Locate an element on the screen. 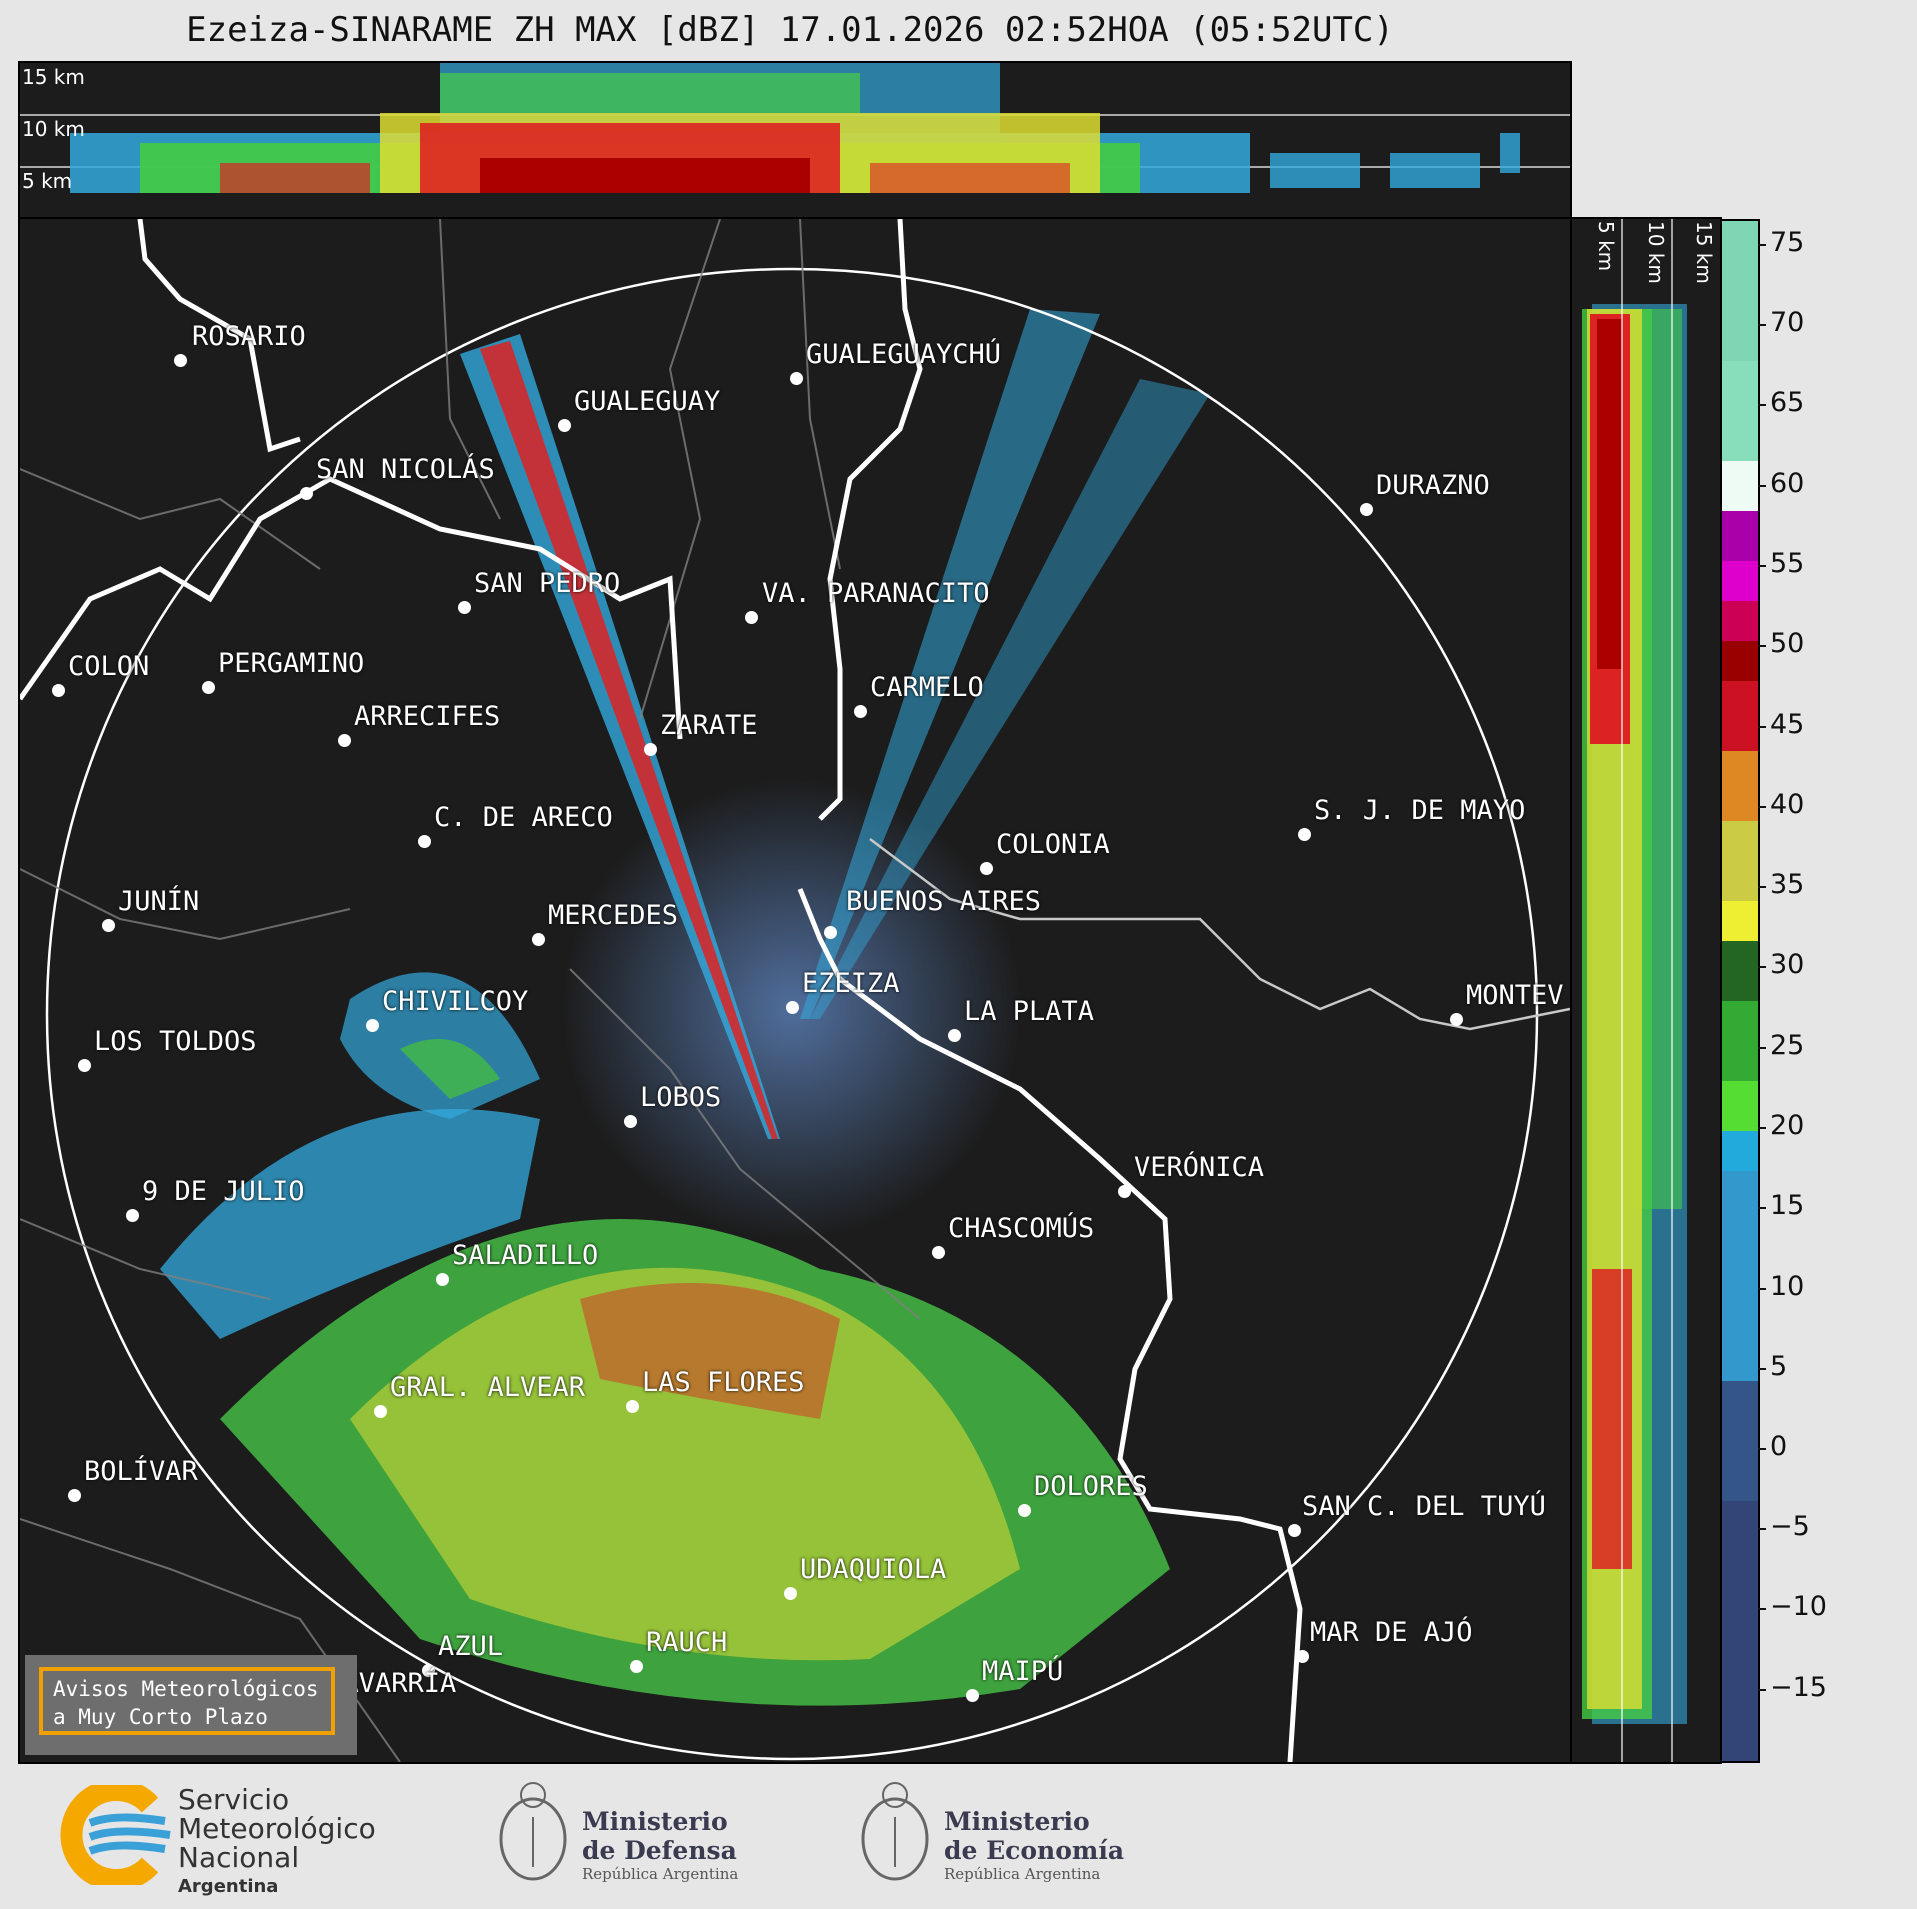  city-label-ezeiza: EZEIZA is located at coordinates (851, 983).